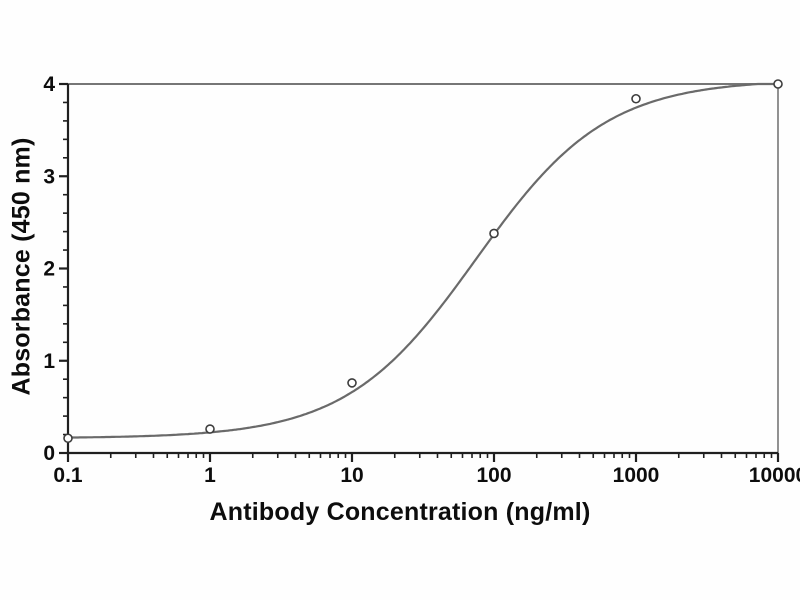 Image resolution: width=800 pixels, height=600 pixels. Describe the element at coordinates (210, 475) in the screenshot. I see `x-tick-label: 1` at that location.